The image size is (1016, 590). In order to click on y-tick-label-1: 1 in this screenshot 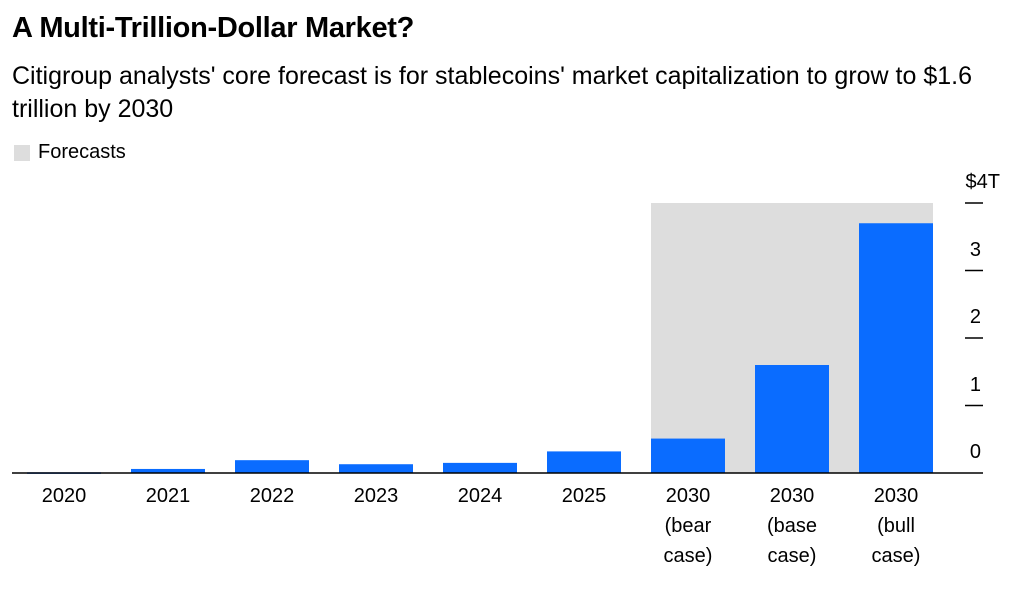, I will do `click(975, 384)`.